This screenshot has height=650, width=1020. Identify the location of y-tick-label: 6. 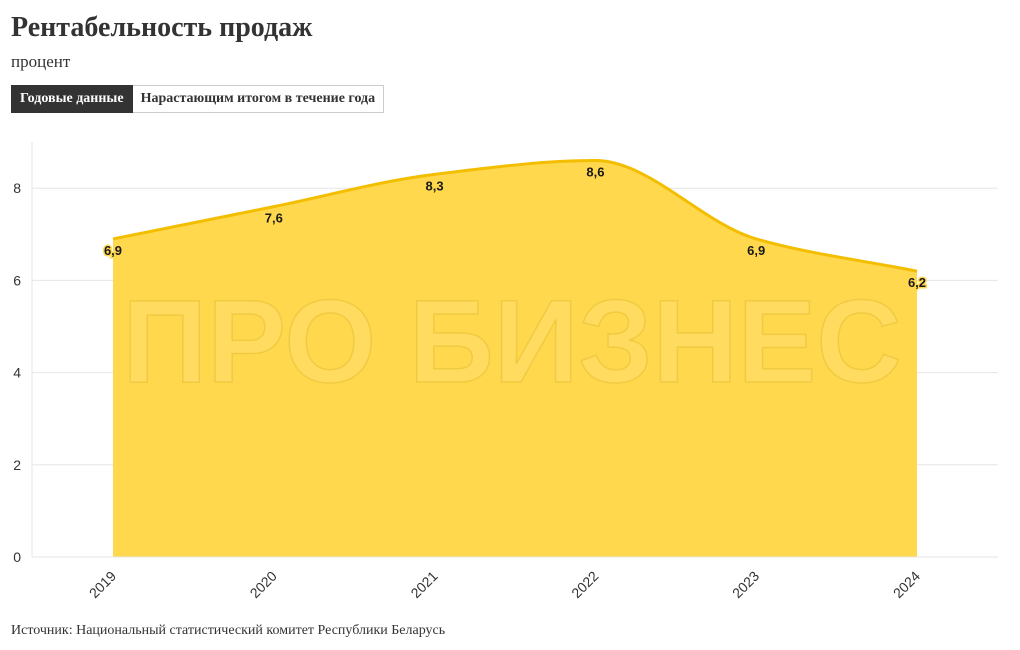
(17, 280).